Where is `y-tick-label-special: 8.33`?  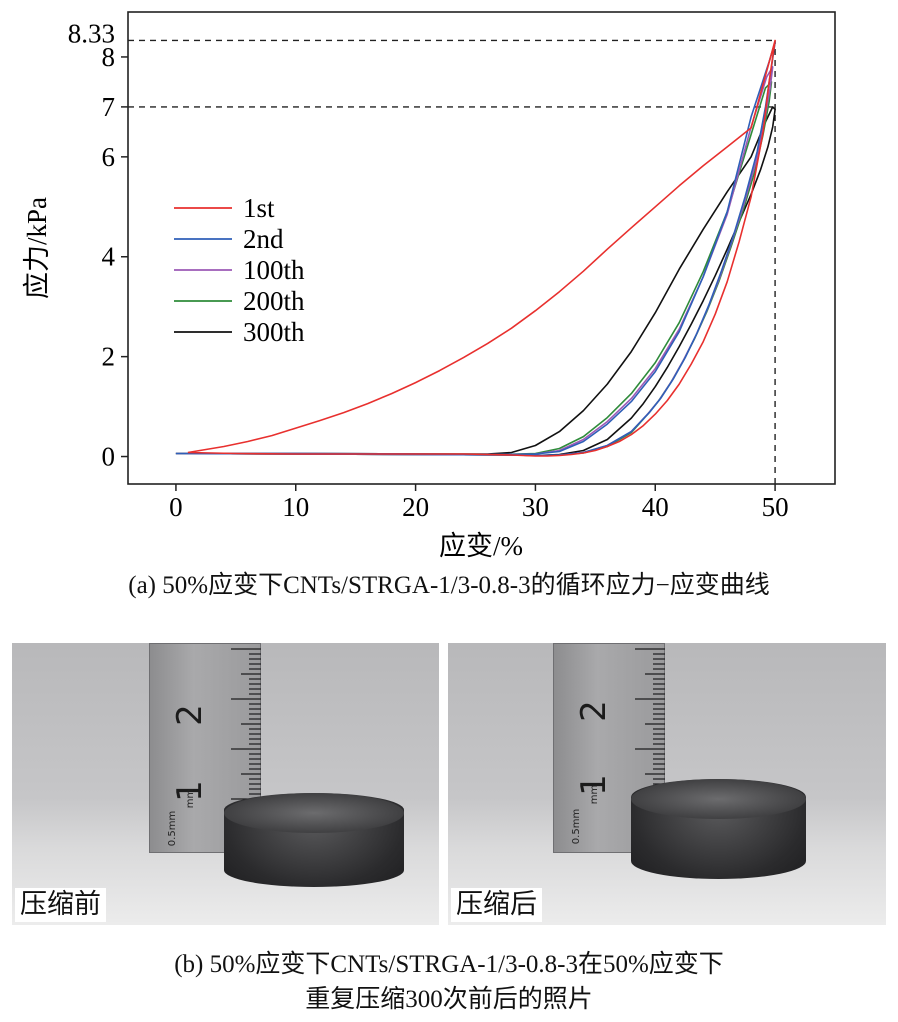 y-tick-label-special: 8.33 is located at coordinates (91, 33).